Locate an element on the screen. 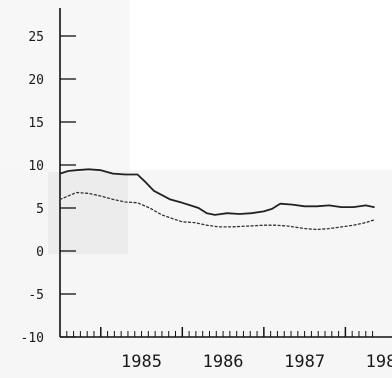 The width and height of the screenshot is (392, 378). y-tick-label: 20 is located at coordinates (36, 80).